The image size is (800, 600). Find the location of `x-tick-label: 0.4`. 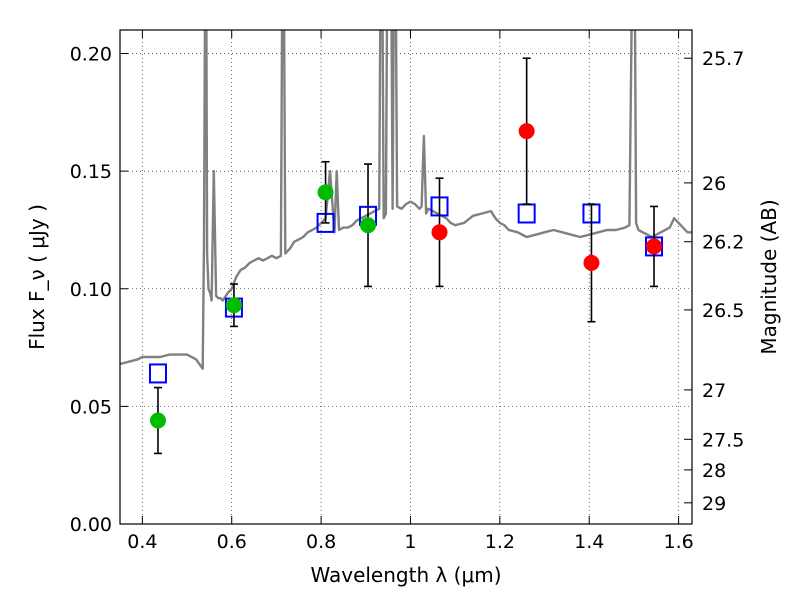

x-tick-label: 0.4 is located at coordinates (142, 542).